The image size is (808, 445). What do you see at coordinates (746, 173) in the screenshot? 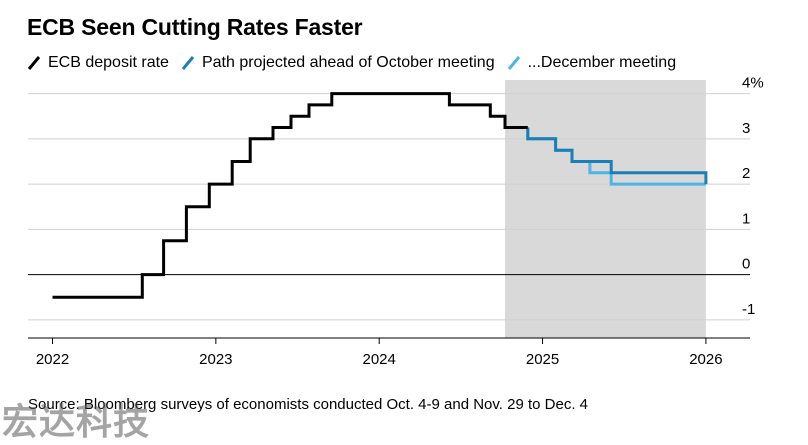
I see `y-tick-label: 2` at bounding box center [746, 173].